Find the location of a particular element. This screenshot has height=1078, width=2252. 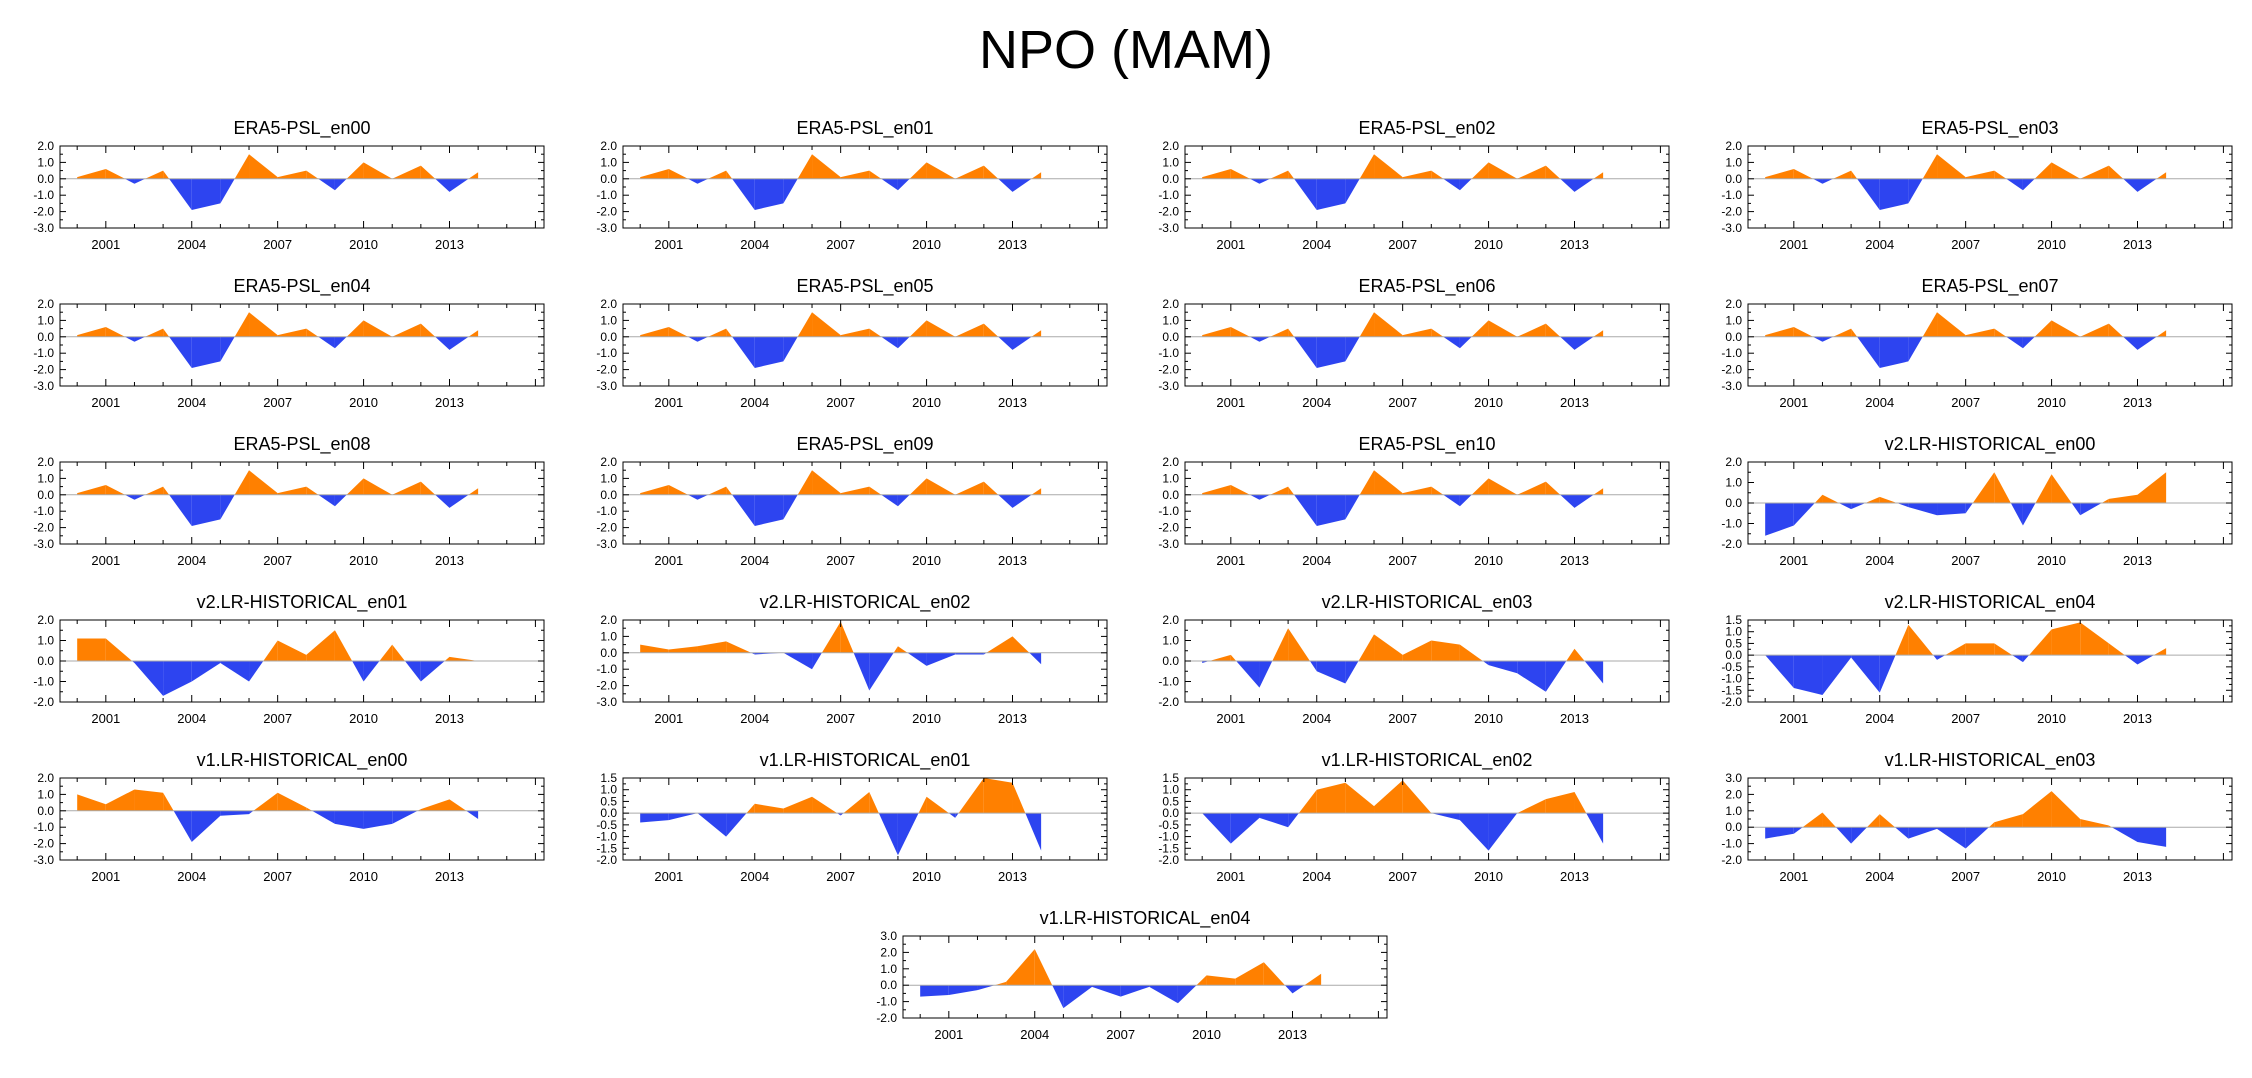

panel-title: v2.LR-HISTORICAL_en02 is located at coordinates (865, 602).